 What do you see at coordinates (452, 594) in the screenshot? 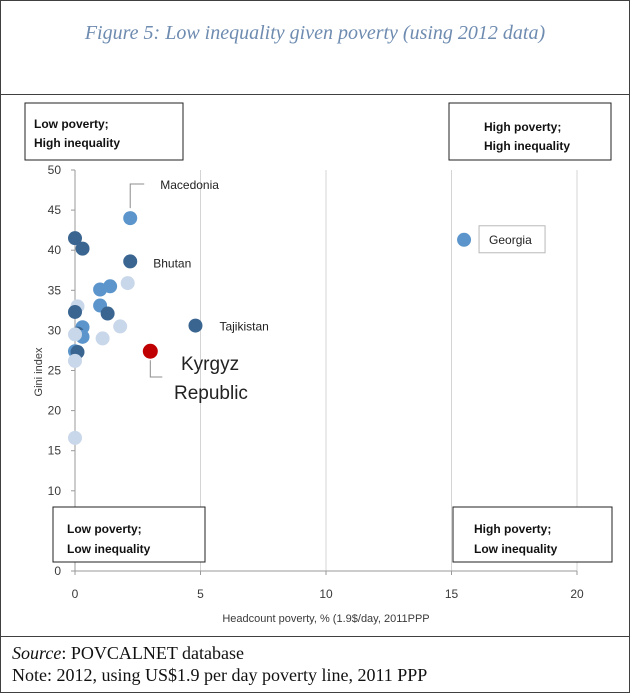
I see `x-tick-label: 15` at bounding box center [452, 594].